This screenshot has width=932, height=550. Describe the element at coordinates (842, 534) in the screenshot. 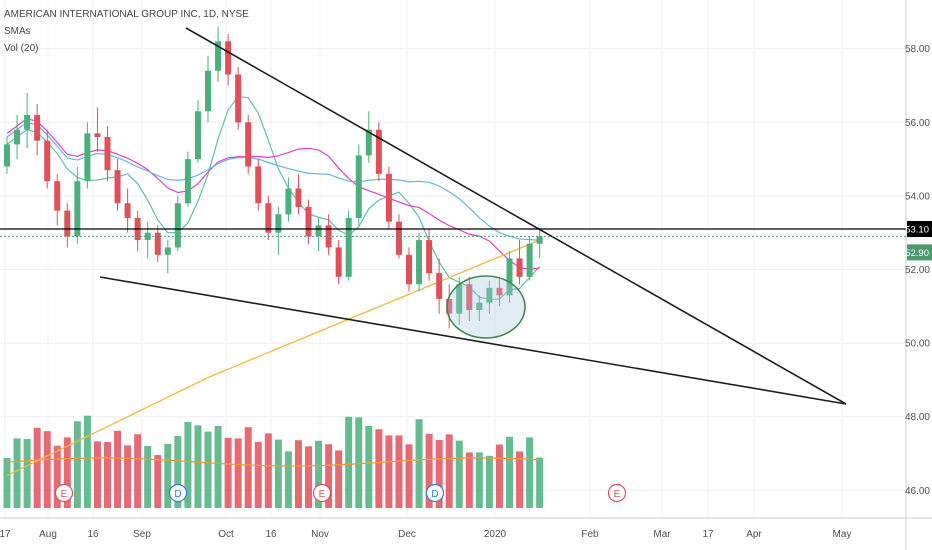

I see `time-tick-label: May` at that location.